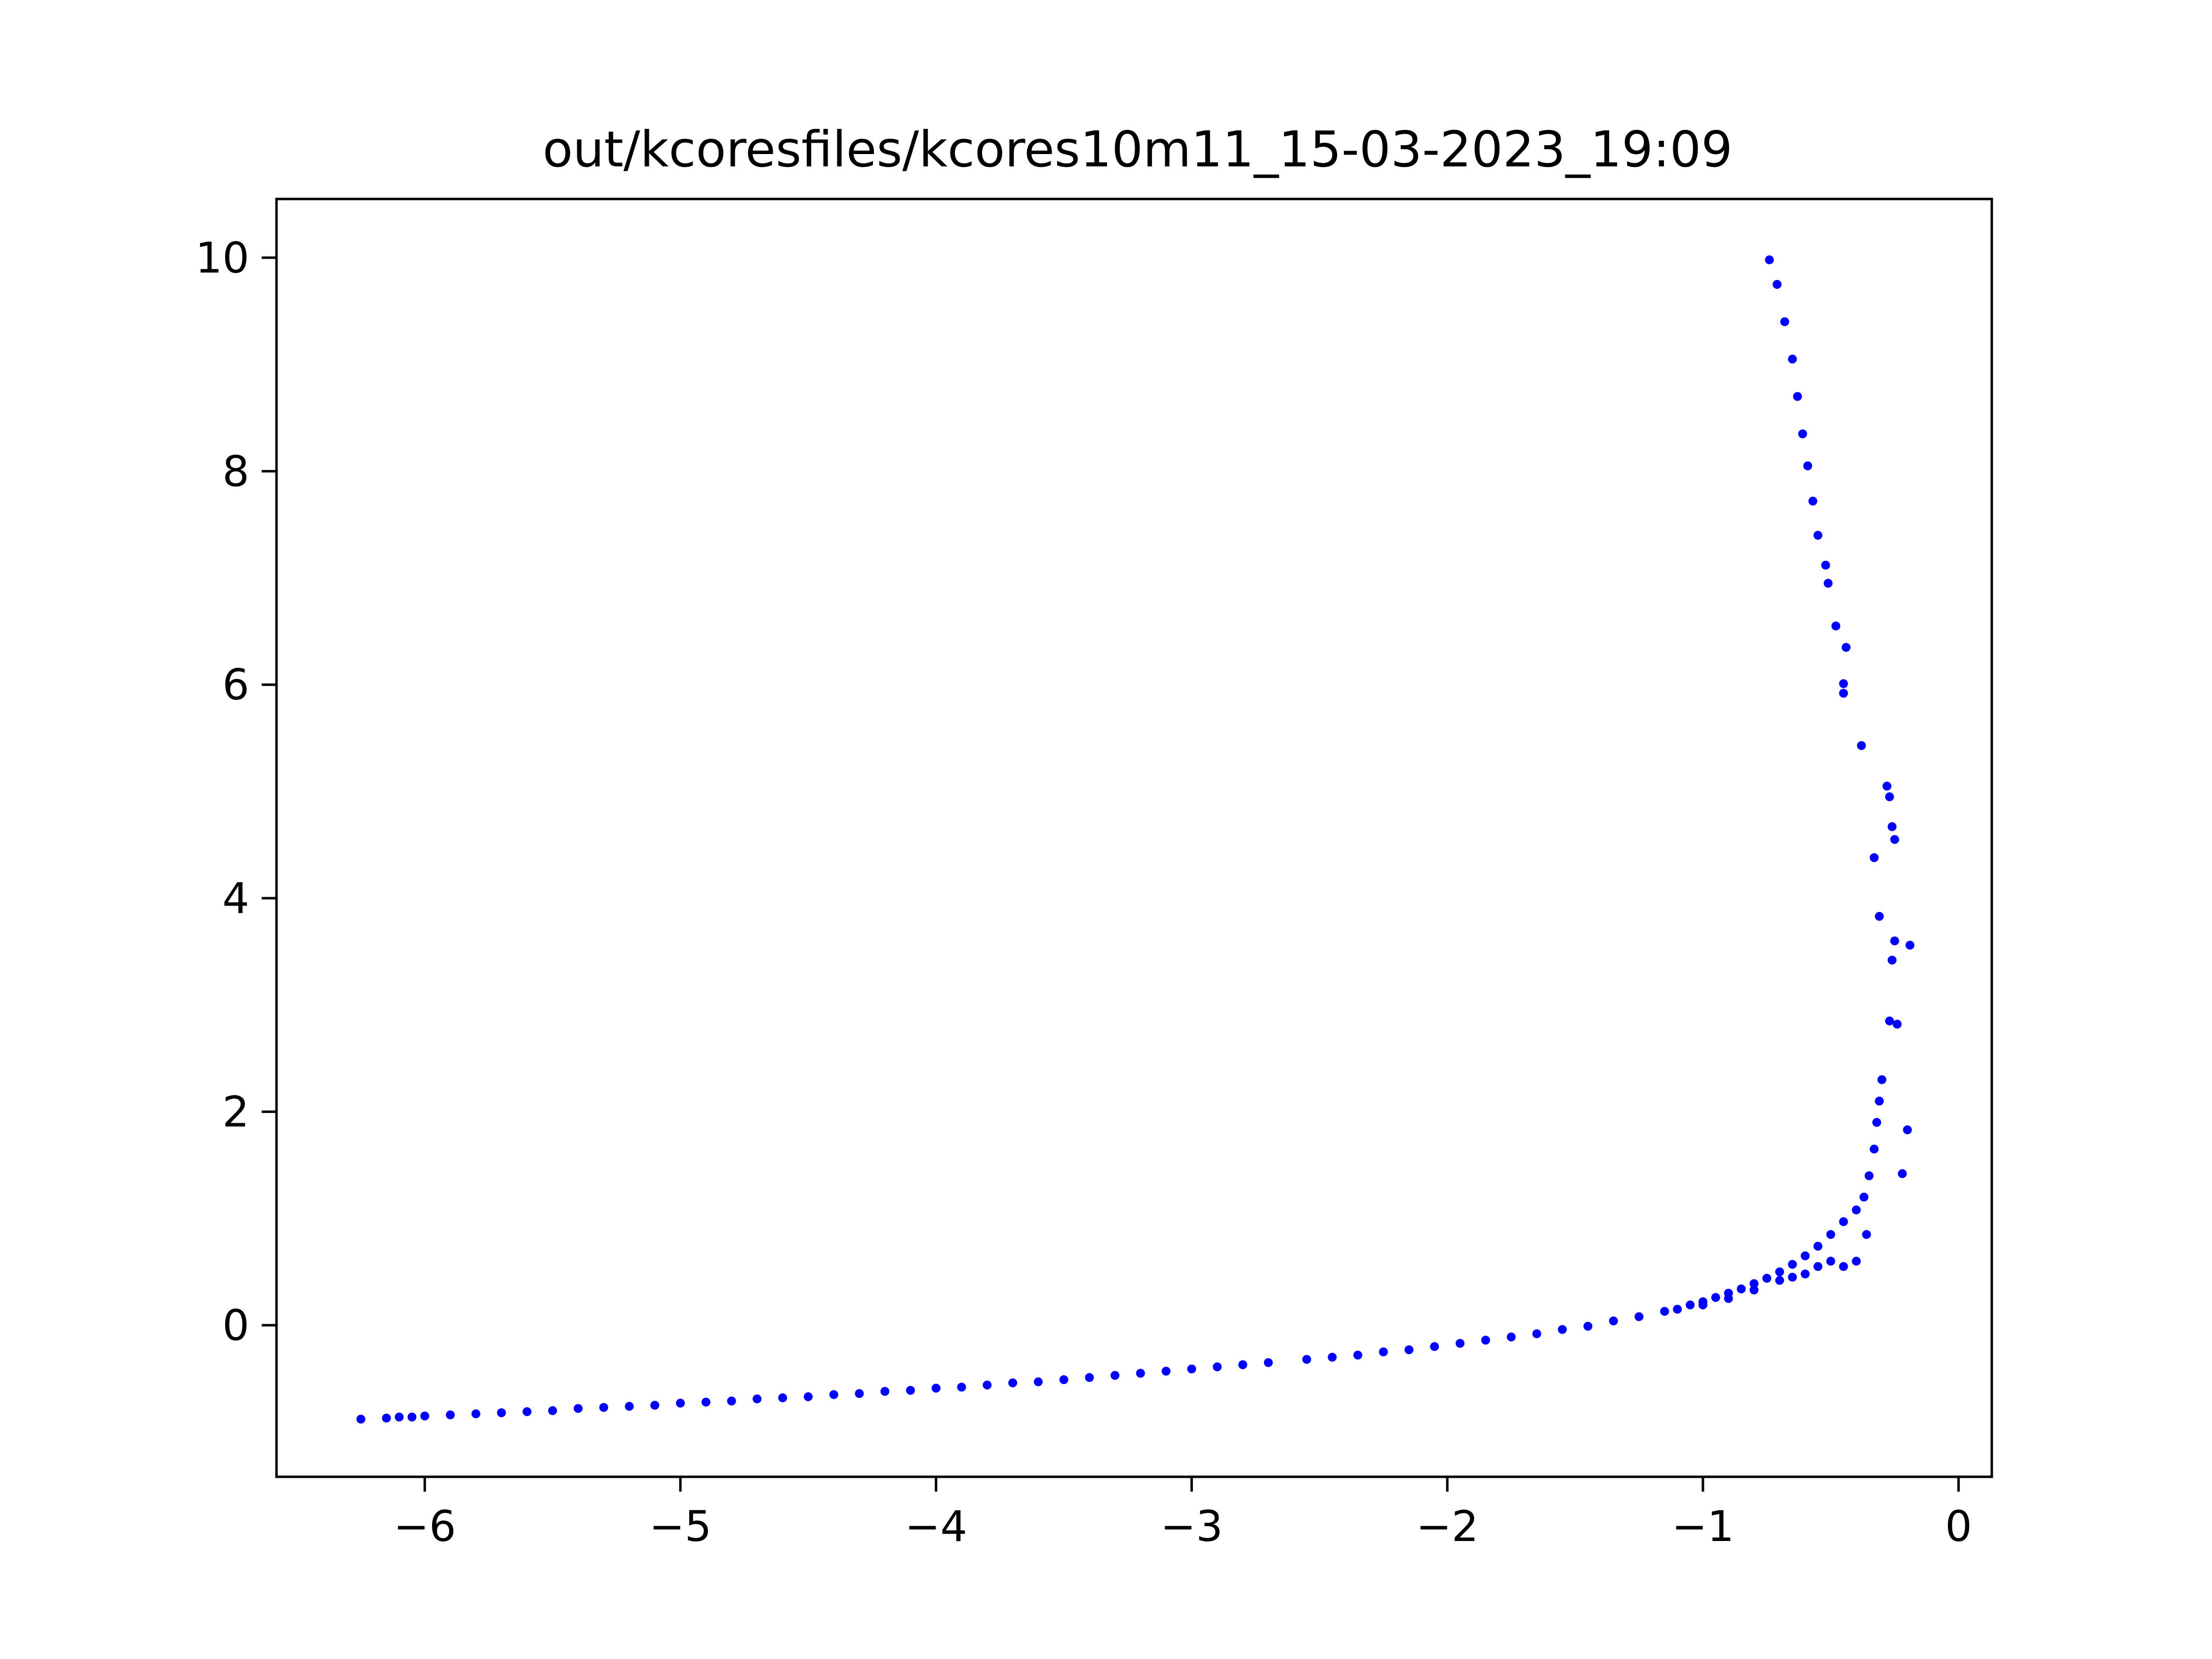  What do you see at coordinates (236, 899) in the screenshot?
I see `y-tick-label: 4` at bounding box center [236, 899].